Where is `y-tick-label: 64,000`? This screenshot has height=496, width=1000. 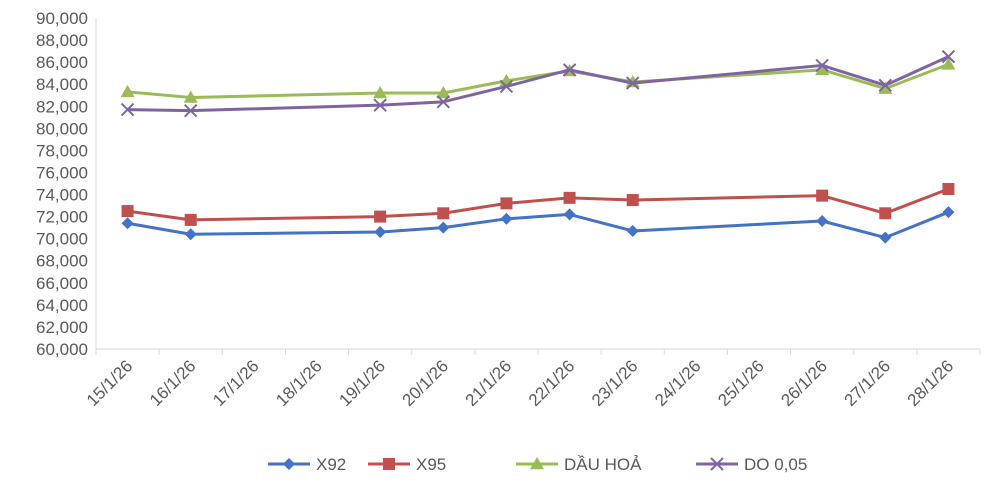 y-tick-label: 64,000 is located at coordinates (62, 305).